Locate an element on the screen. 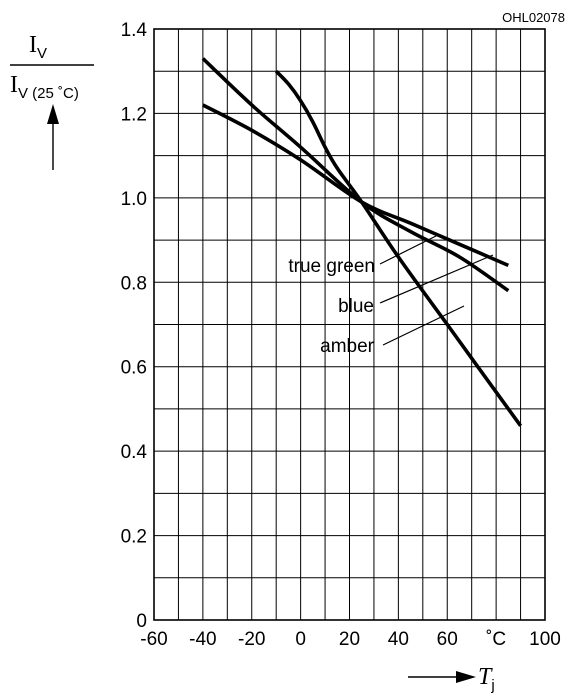 This screenshot has height=694, width=579. x-label-text: Tj is located at coordinates (486, 679).